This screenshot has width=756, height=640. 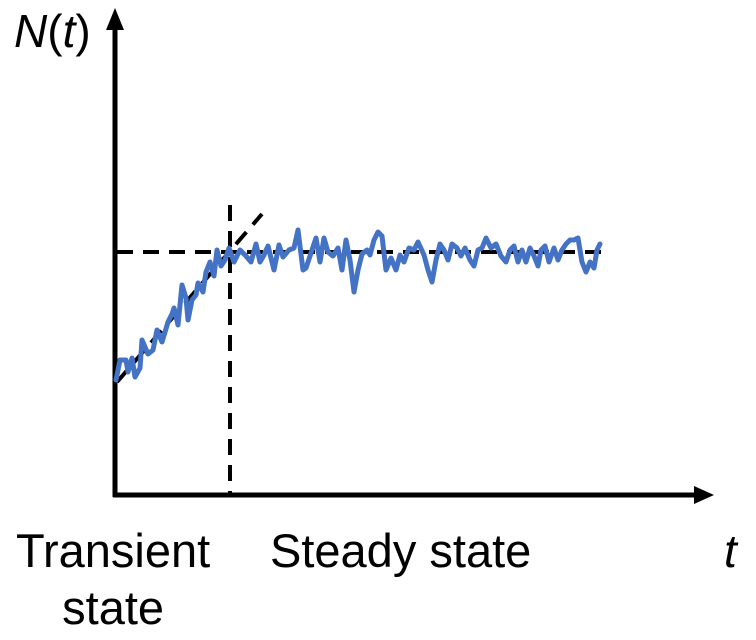 What do you see at coordinates (52, 31) in the screenshot?
I see `y-axis-label: N(t)` at bounding box center [52, 31].